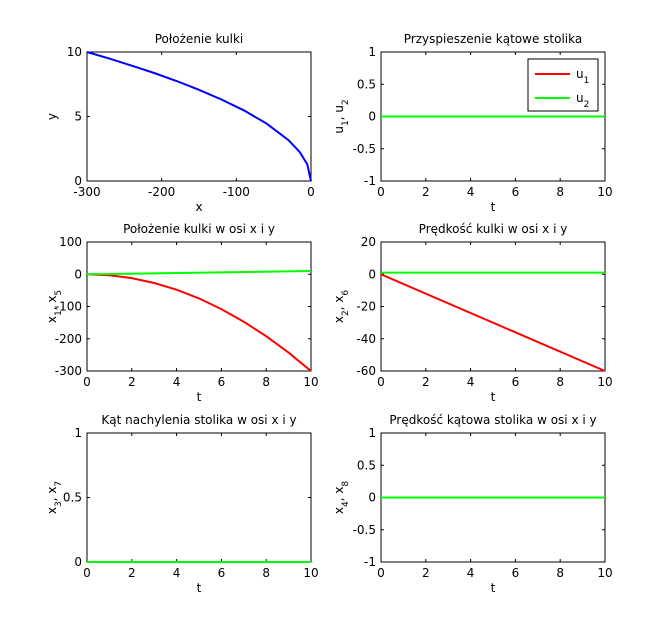  Describe the element at coordinates (563, 85) in the screenshot. I see `legend-box` at that location.